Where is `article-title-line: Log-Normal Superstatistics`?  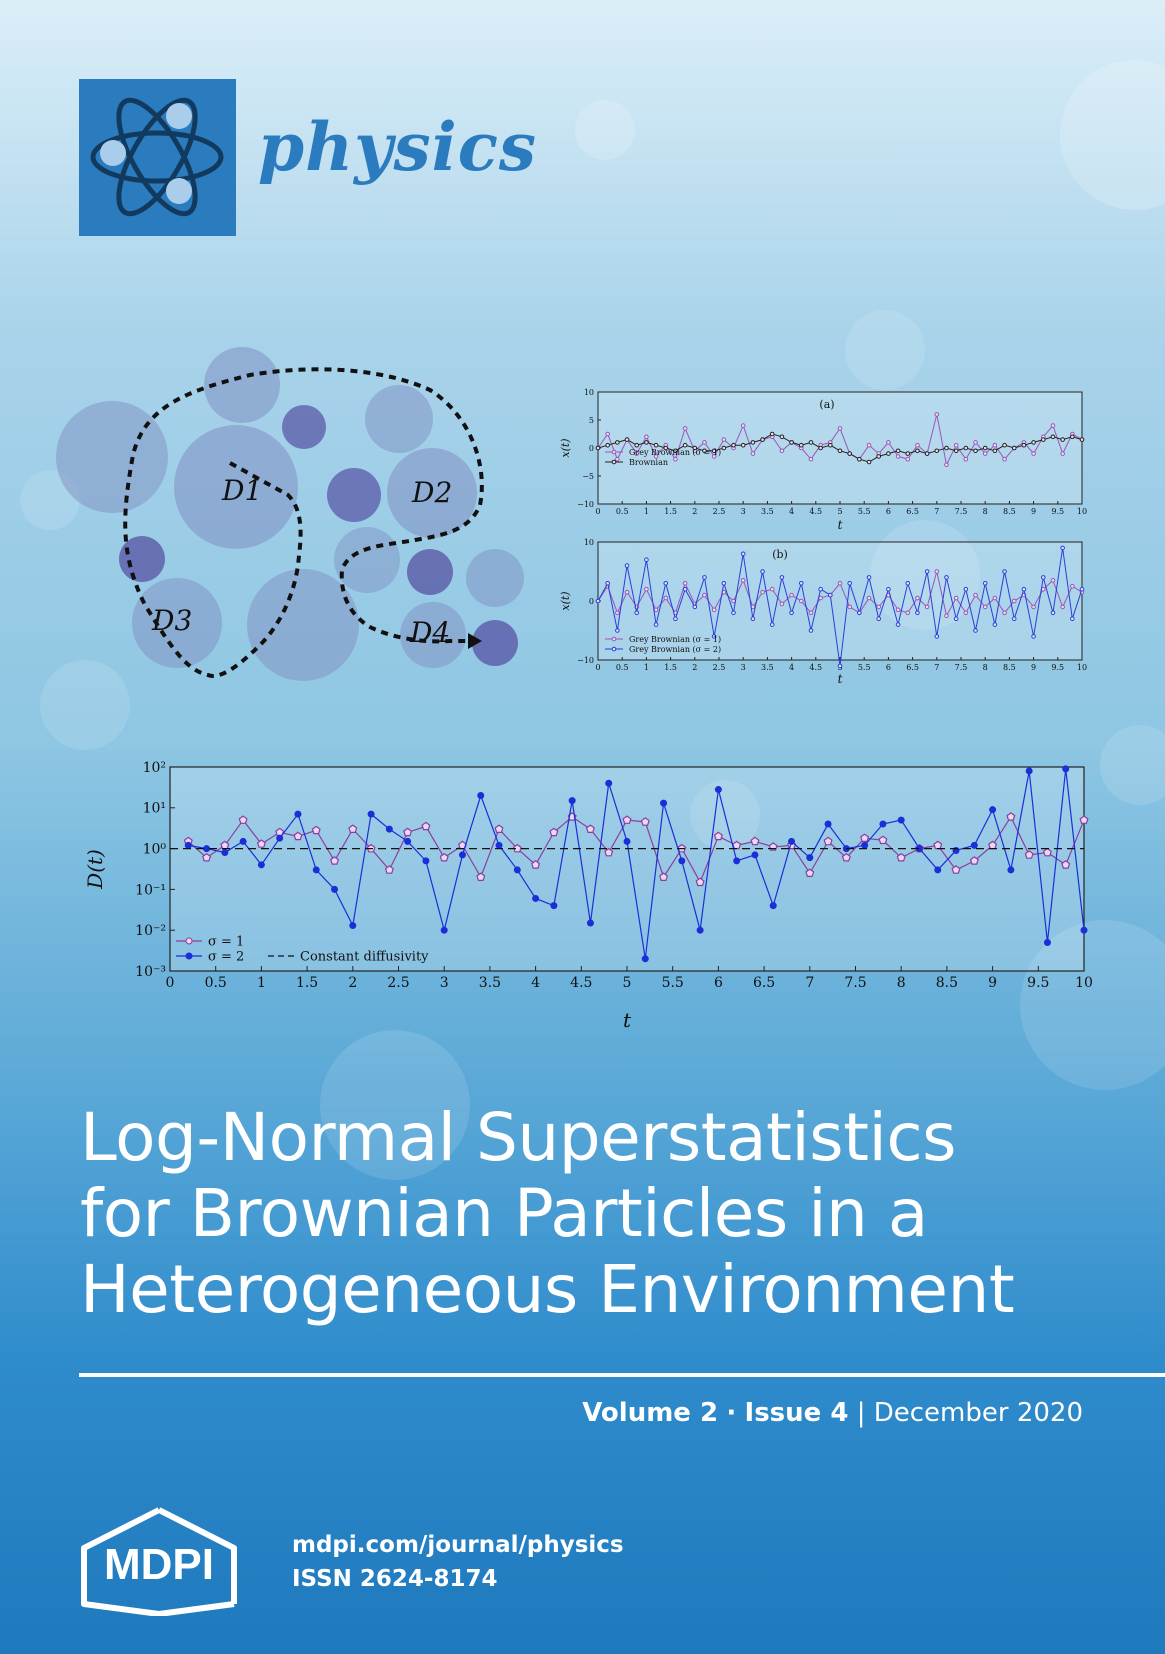
article-title-line: Log-Normal Superstatistics is located at coordinates (518, 1137).